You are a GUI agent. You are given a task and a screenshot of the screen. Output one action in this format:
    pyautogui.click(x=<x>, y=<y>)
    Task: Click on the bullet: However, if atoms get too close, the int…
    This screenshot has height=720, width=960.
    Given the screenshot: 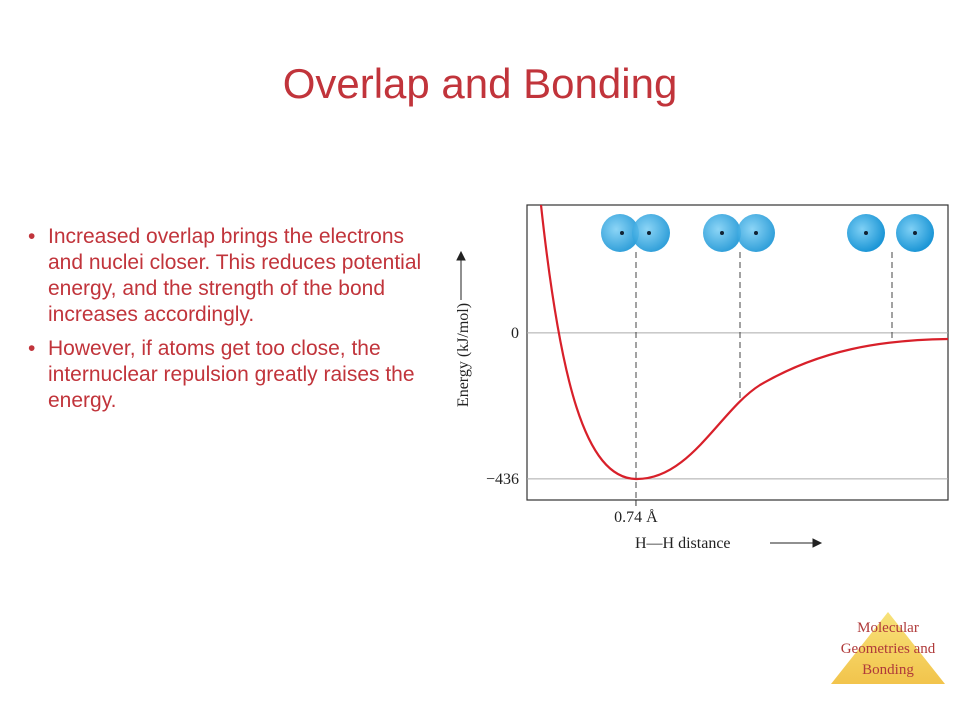 What is the action you would take?
    pyautogui.click(x=228, y=375)
    